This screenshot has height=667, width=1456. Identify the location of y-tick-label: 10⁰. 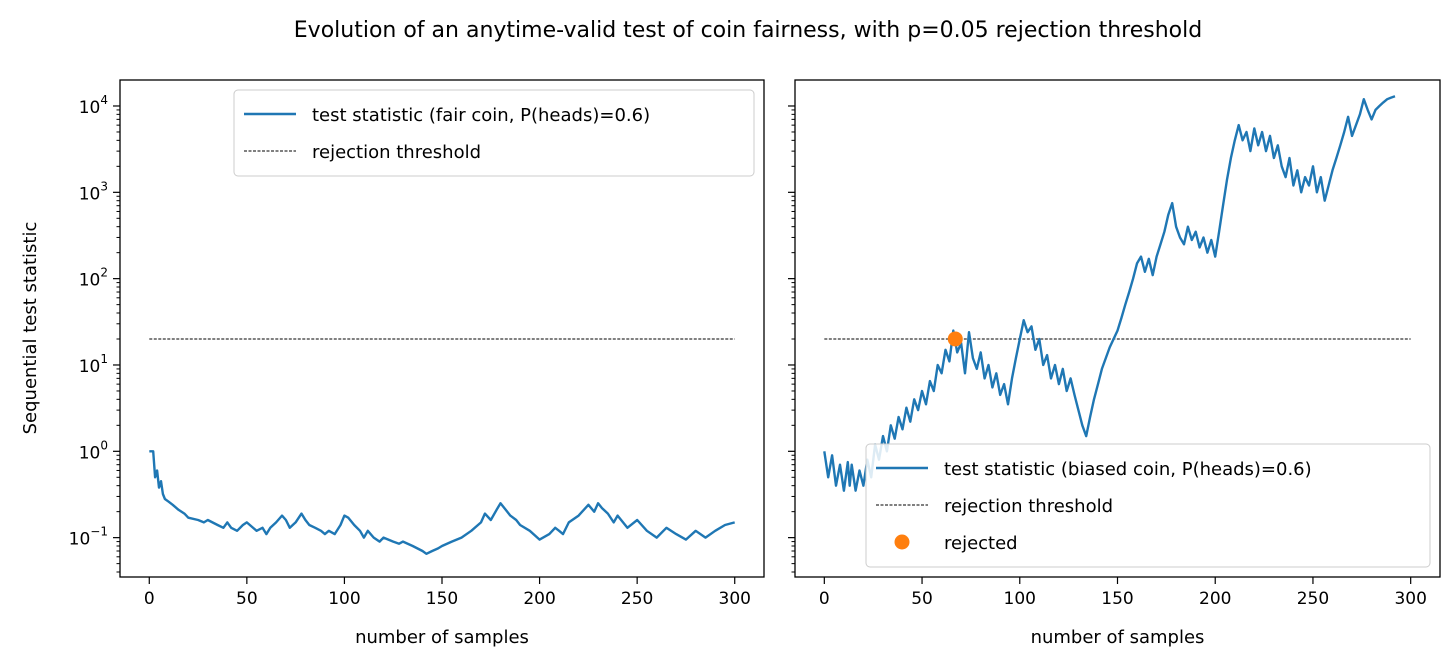
(93, 450).